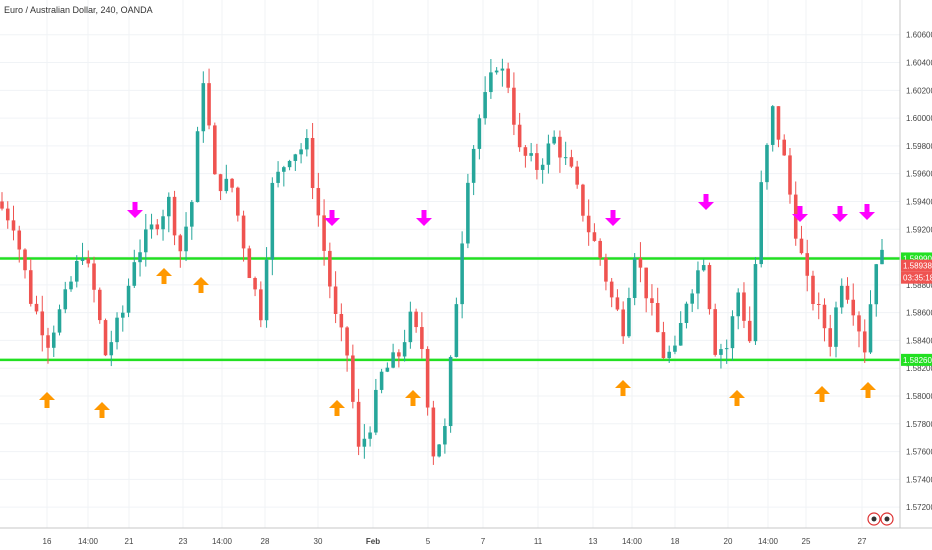 The height and width of the screenshot is (550, 932). What do you see at coordinates (728, 541) in the screenshot?
I see `time-tick-label: 20` at bounding box center [728, 541].